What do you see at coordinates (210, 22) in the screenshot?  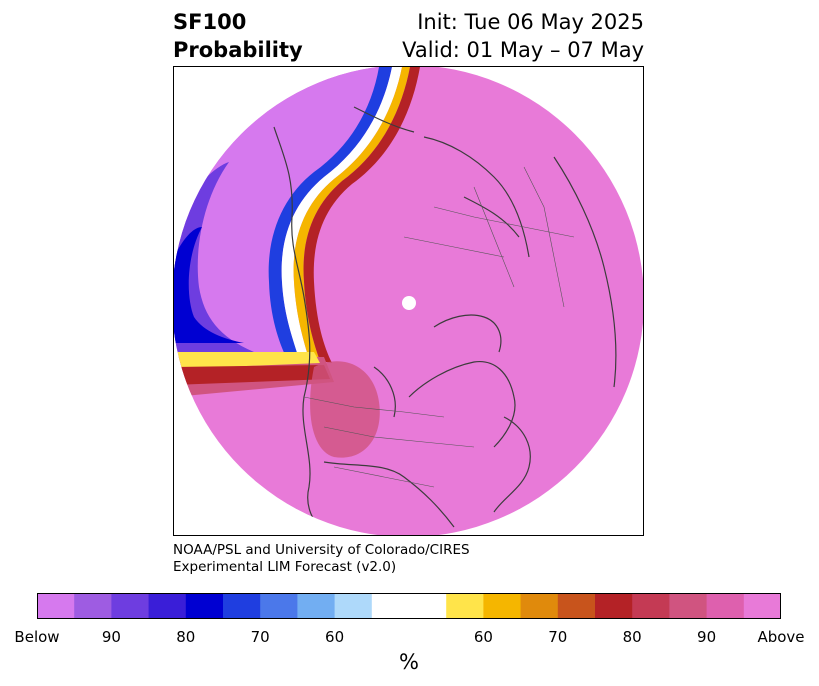 I see `title-variable: SF100` at bounding box center [210, 22].